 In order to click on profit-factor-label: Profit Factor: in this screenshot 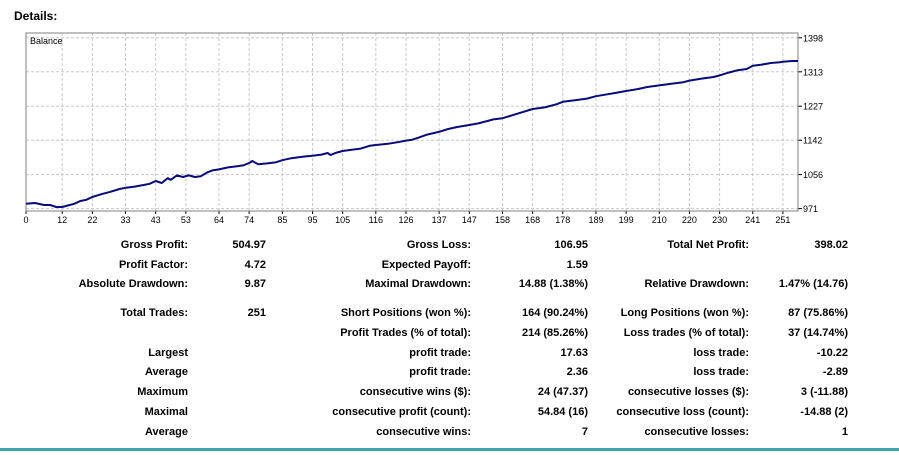, I will do `click(153, 265)`.